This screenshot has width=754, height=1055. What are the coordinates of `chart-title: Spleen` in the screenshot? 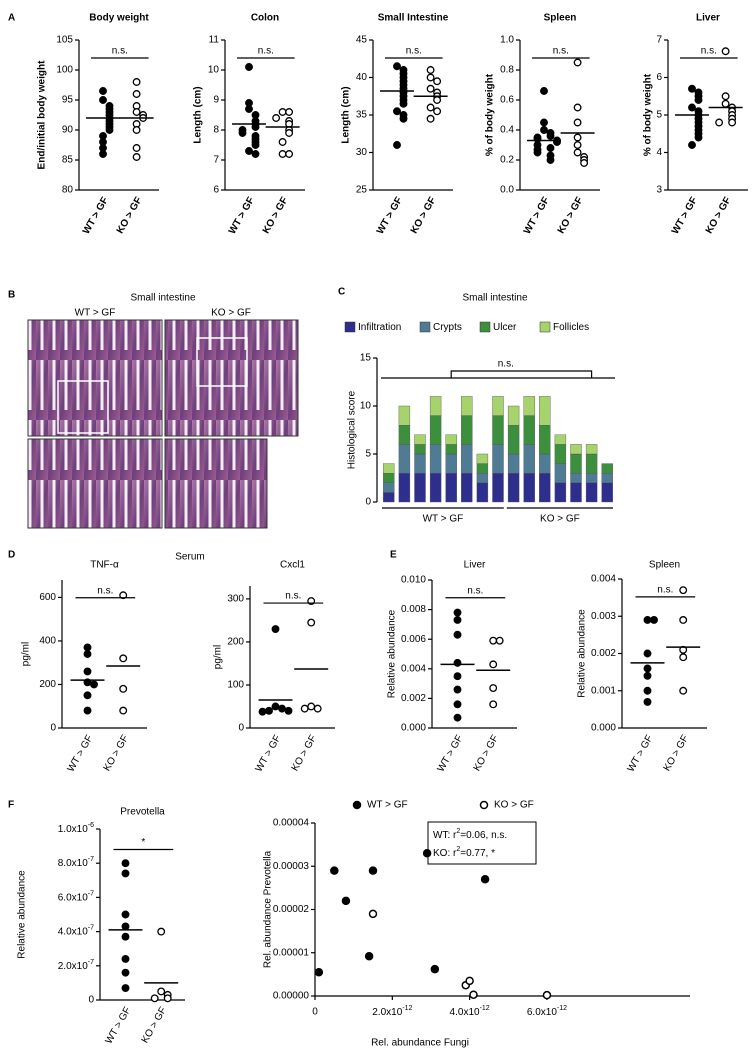 It's located at (560, 18).